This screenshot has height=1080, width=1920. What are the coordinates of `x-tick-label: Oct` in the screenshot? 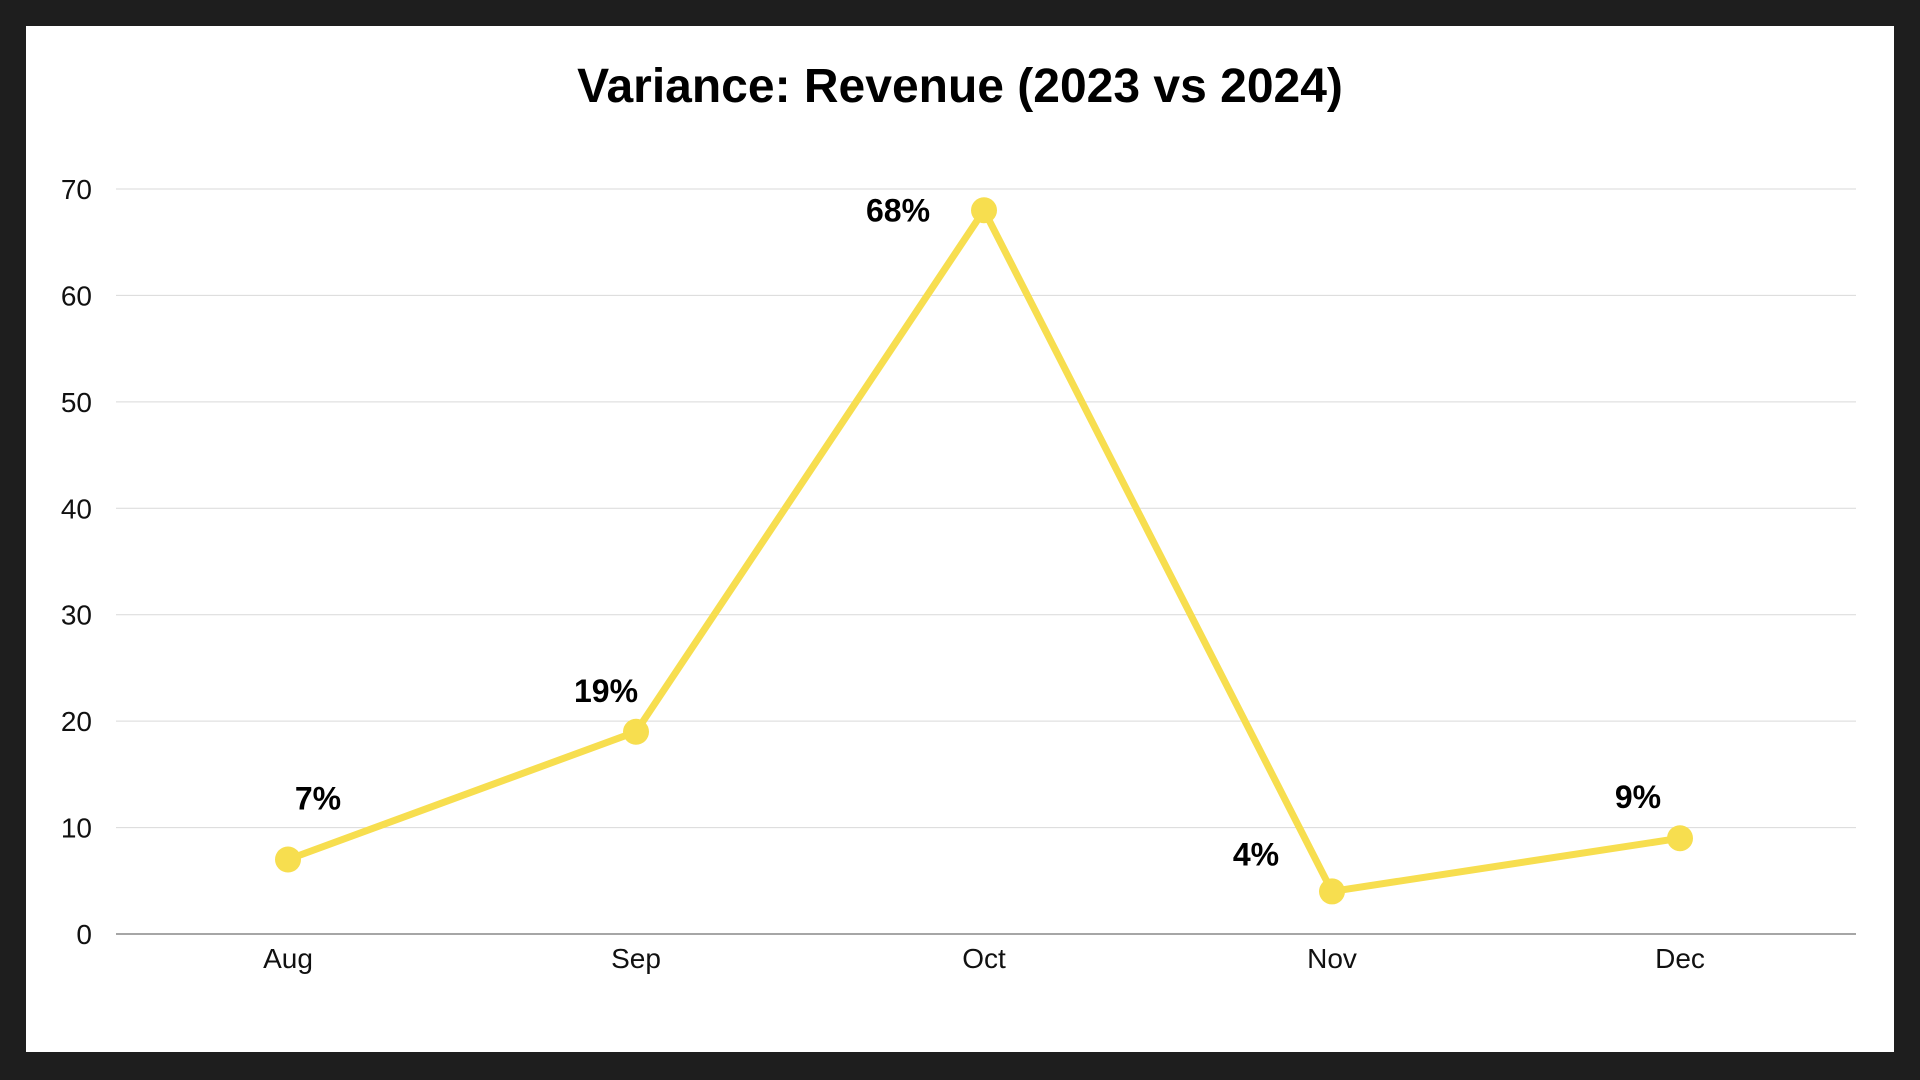 It's located at (984, 958).